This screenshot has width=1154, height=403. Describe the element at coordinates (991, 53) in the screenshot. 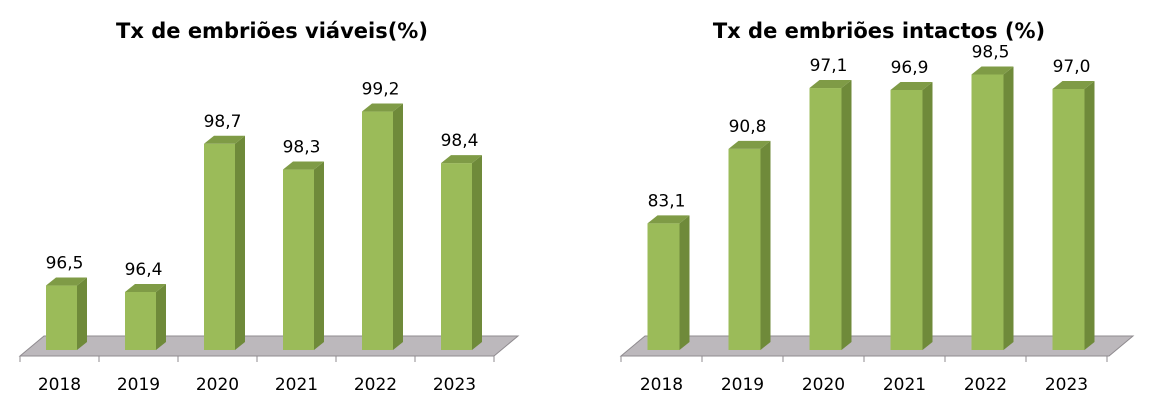

I see `data-label: 98,5` at that location.